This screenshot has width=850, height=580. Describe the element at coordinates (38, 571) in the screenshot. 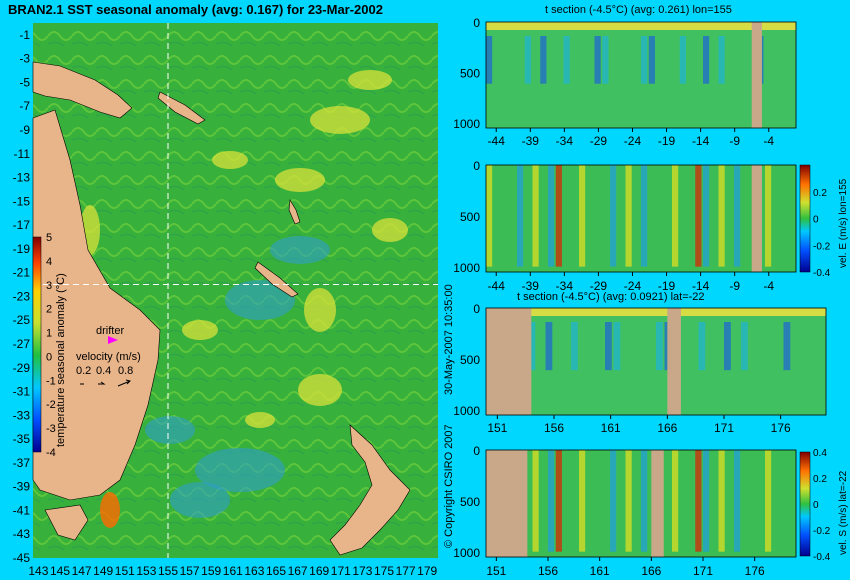

I see `map-x-tick-label: 143` at that location.